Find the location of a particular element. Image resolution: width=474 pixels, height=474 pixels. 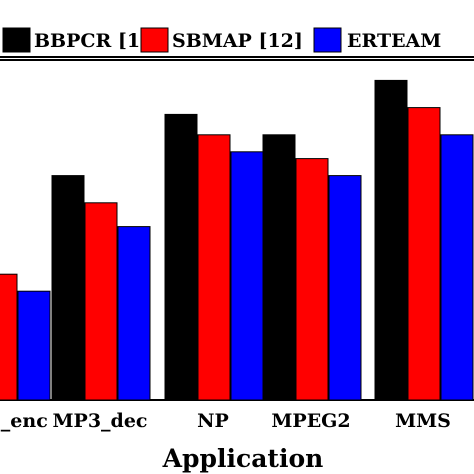

bar-erteam-mp3-dec is located at coordinates (134, 313).